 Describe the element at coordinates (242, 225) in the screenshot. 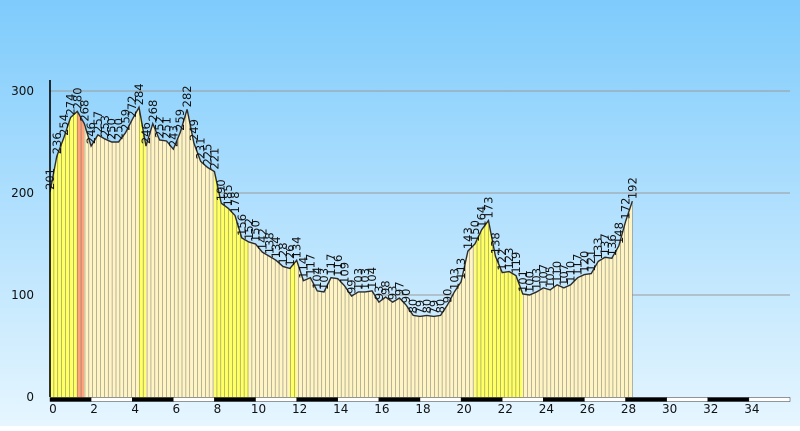

I see `data-label-28: 156` at that location.